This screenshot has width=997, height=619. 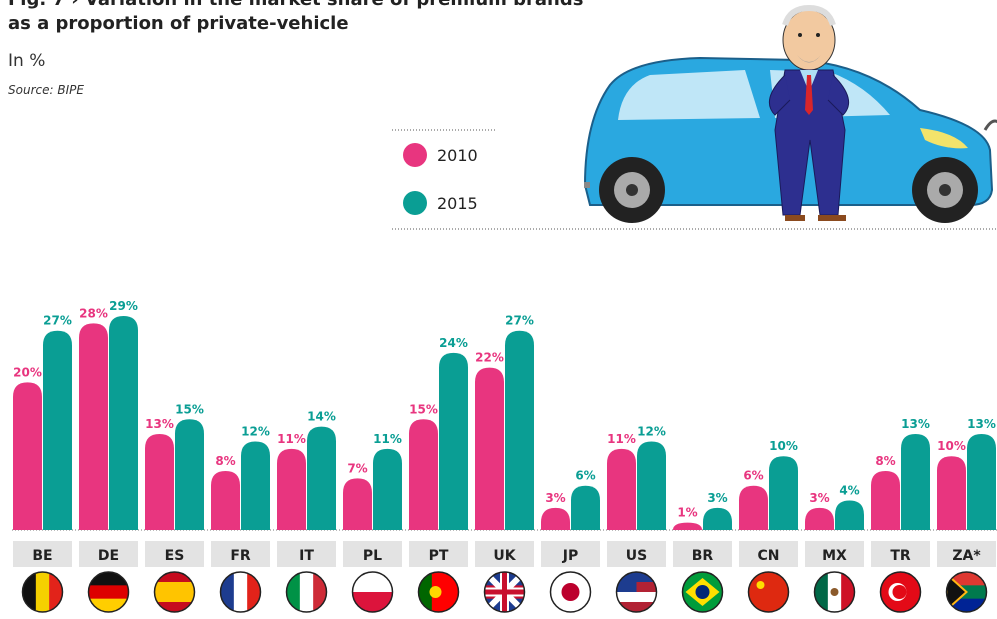 What do you see at coordinates (225, 461) in the screenshot?
I see `value-label: 8%` at bounding box center [225, 461].